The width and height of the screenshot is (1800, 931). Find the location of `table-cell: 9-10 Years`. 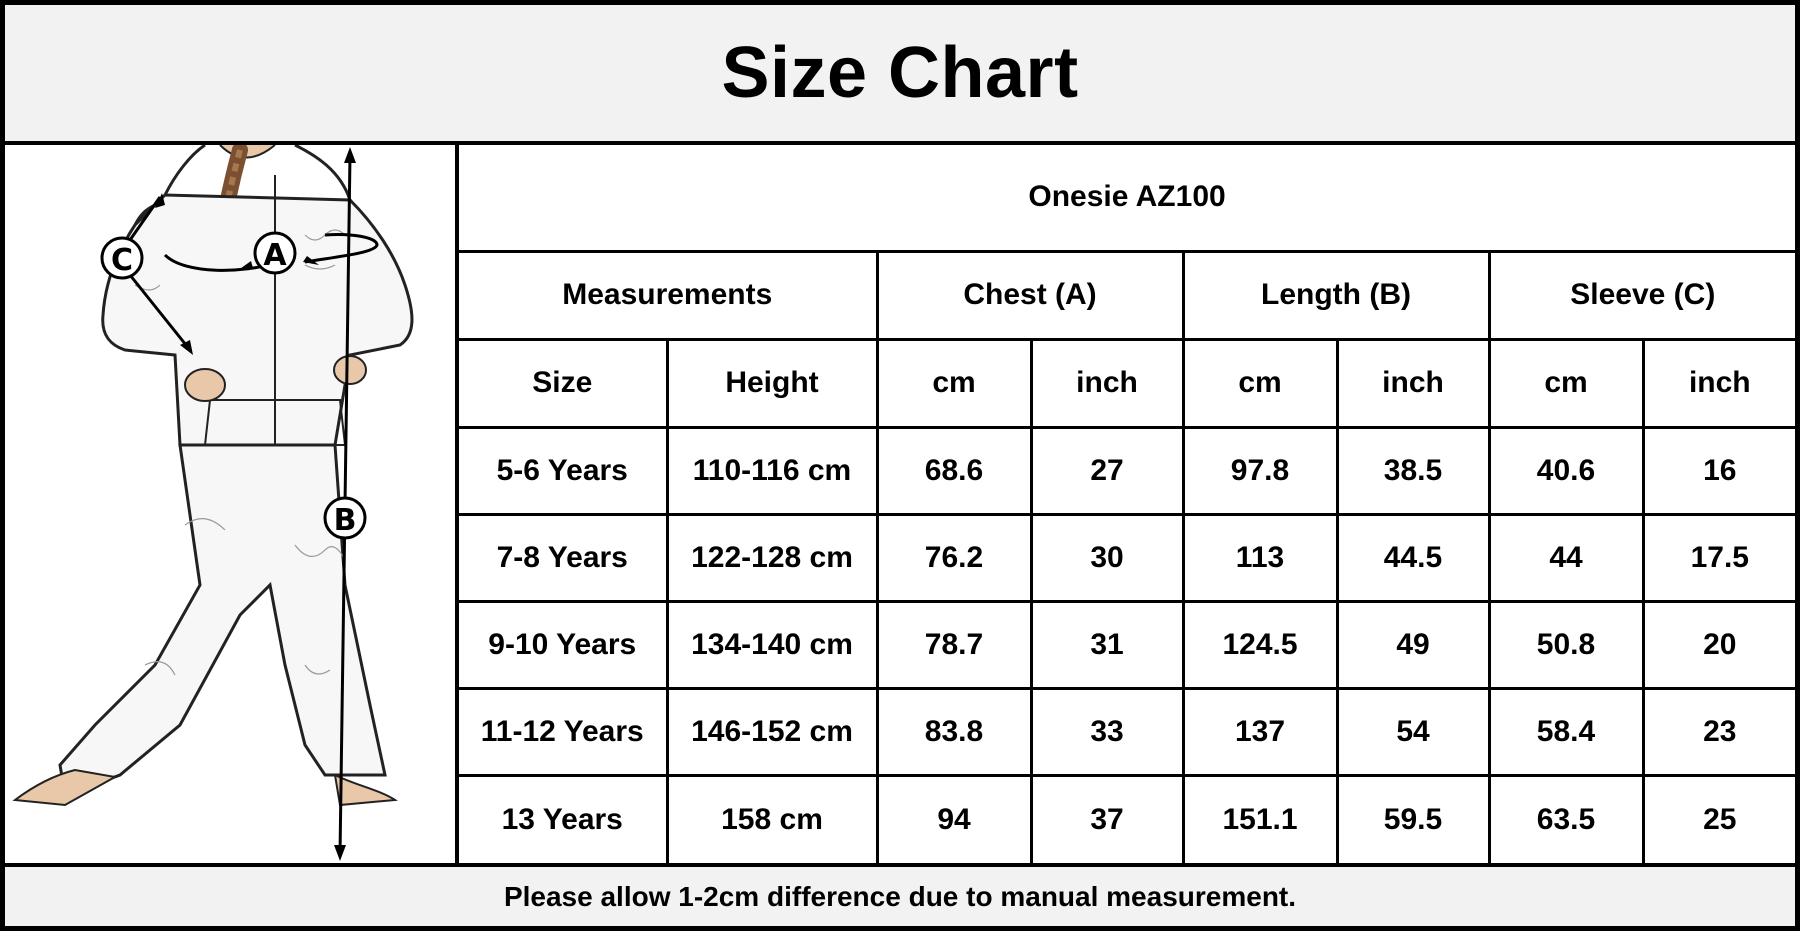

table-cell: 9-10 Years is located at coordinates (564, 645).